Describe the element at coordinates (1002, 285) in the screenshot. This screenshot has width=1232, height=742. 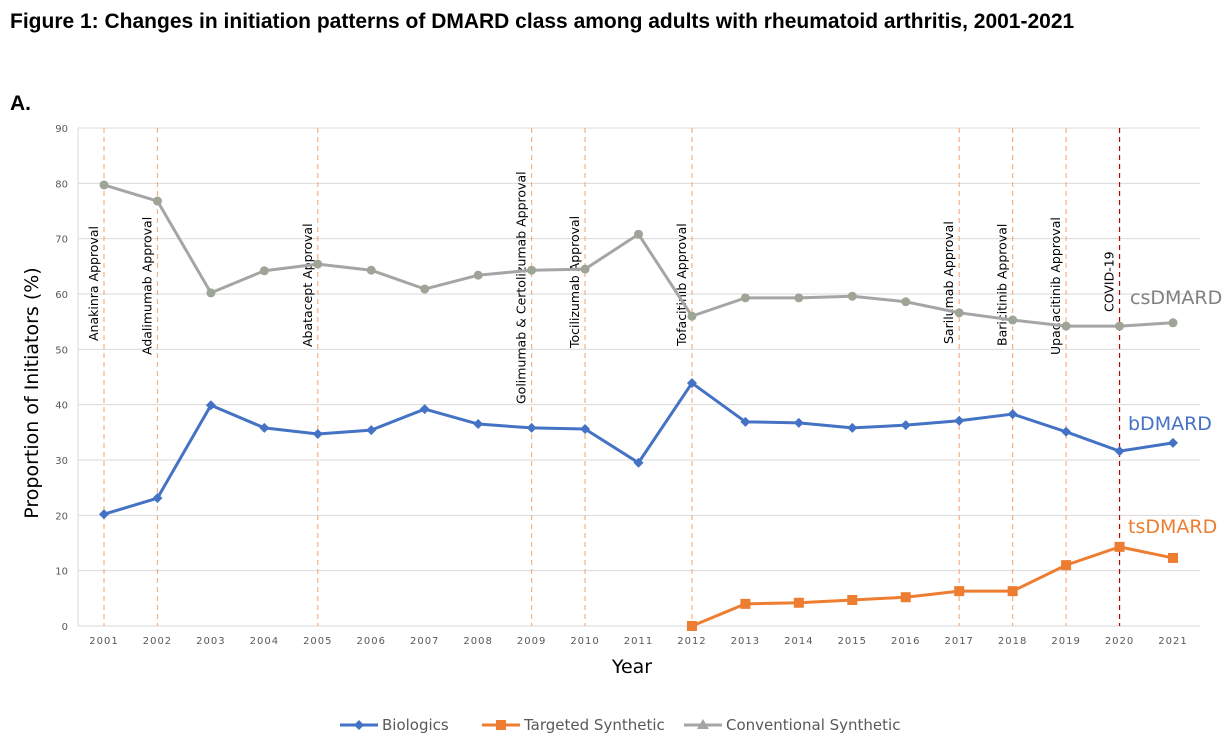
I see `annotation-label: Baricitinib Approval` at that location.